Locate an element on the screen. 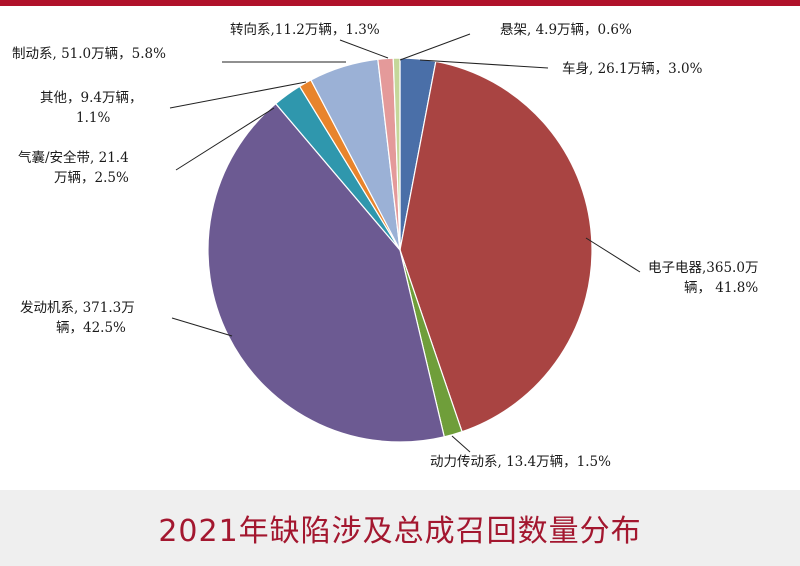  slice-label-8: 转向系,11.2万辆，1.3% is located at coordinates (305, 30).